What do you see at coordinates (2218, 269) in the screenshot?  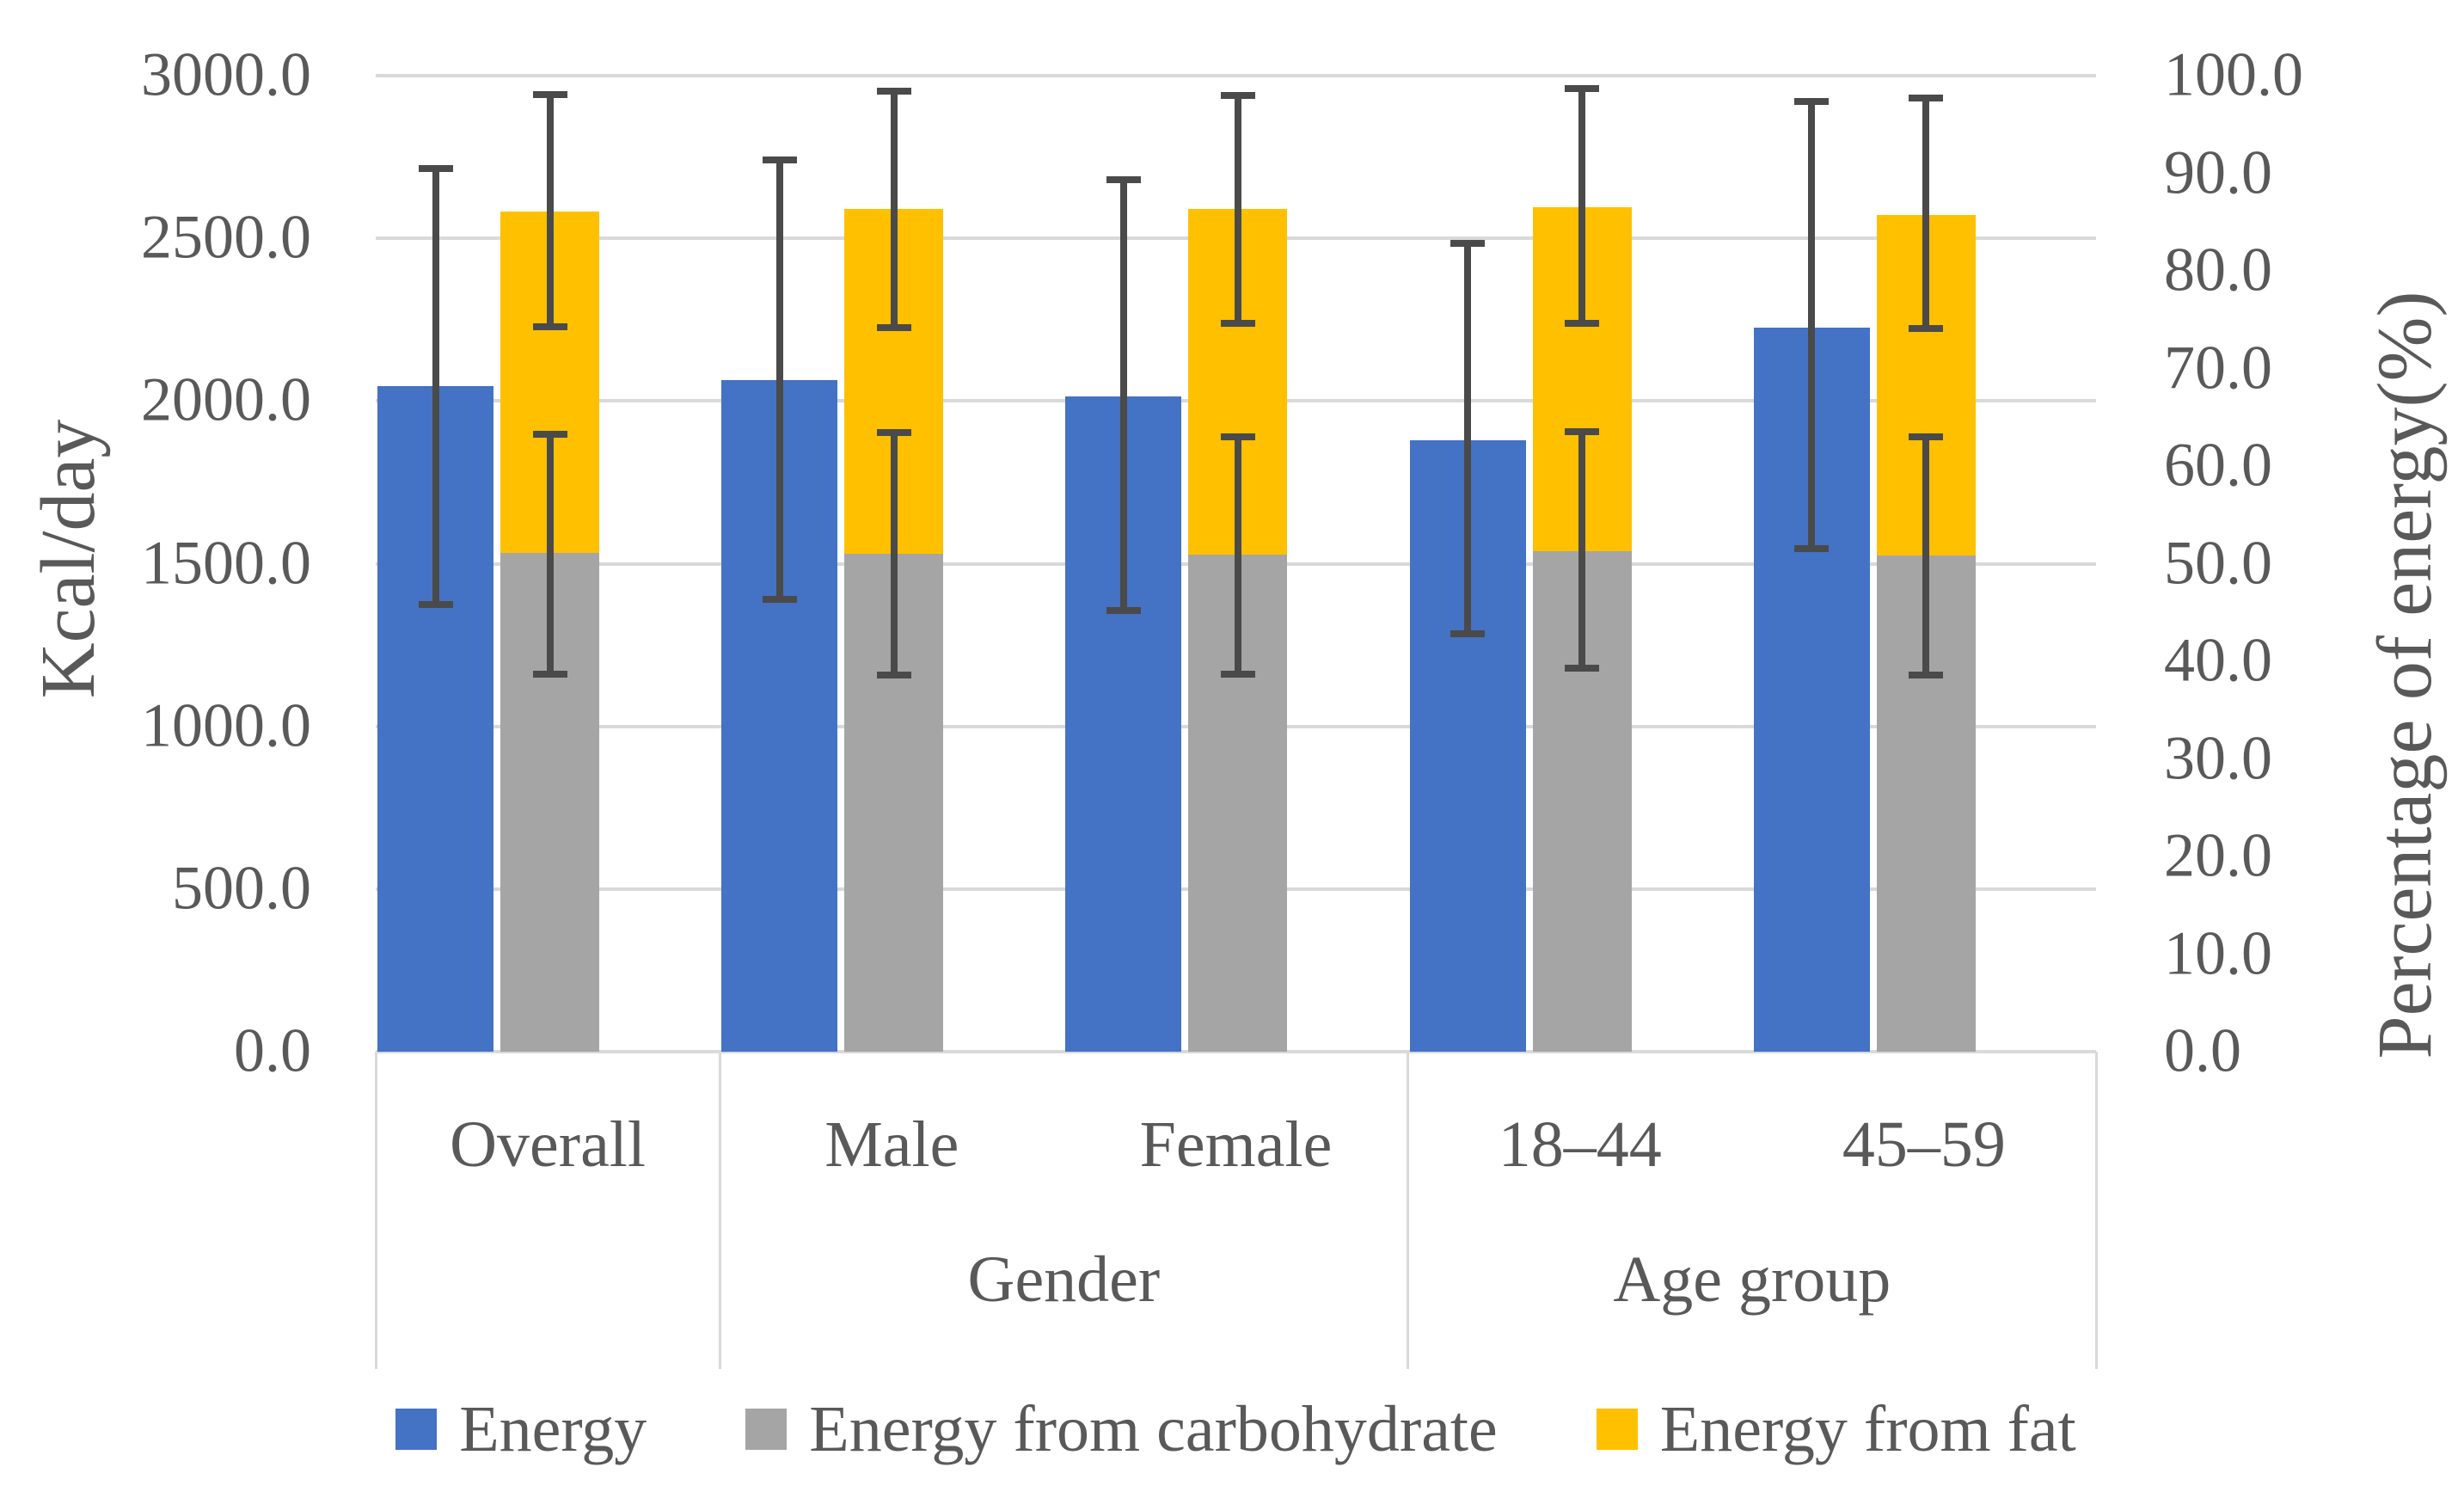 I see `right-axis-tick-label: 80.0` at bounding box center [2218, 269].